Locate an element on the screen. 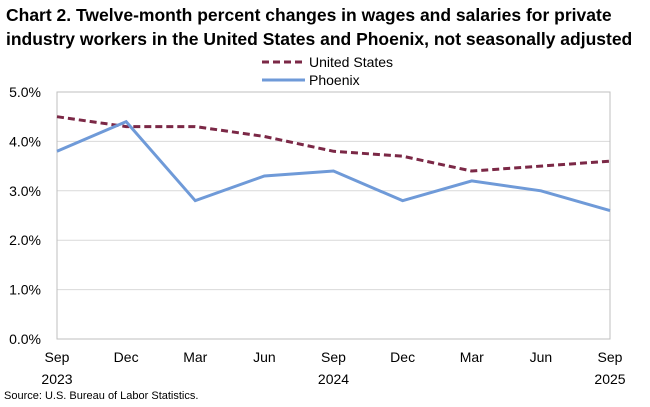 Image resolution: width=650 pixels, height=407 pixels. legend-label: Phoenix is located at coordinates (334, 80).